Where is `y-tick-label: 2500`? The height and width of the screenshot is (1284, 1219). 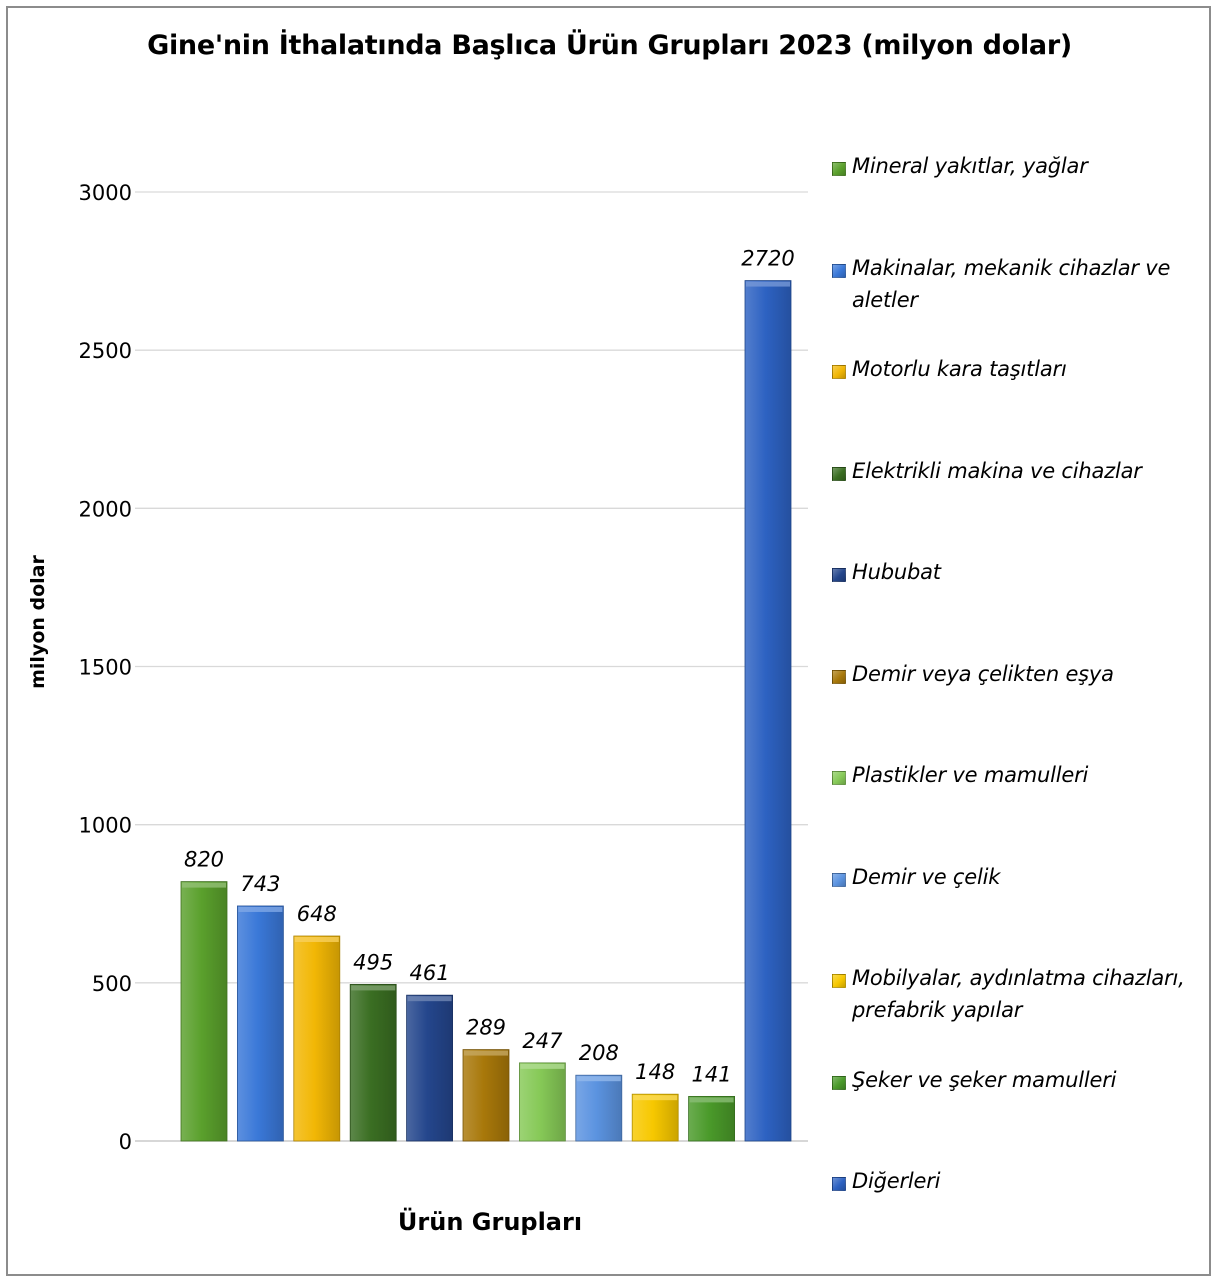
y-tick-label: 2500 is located at coordinates (105, 351).